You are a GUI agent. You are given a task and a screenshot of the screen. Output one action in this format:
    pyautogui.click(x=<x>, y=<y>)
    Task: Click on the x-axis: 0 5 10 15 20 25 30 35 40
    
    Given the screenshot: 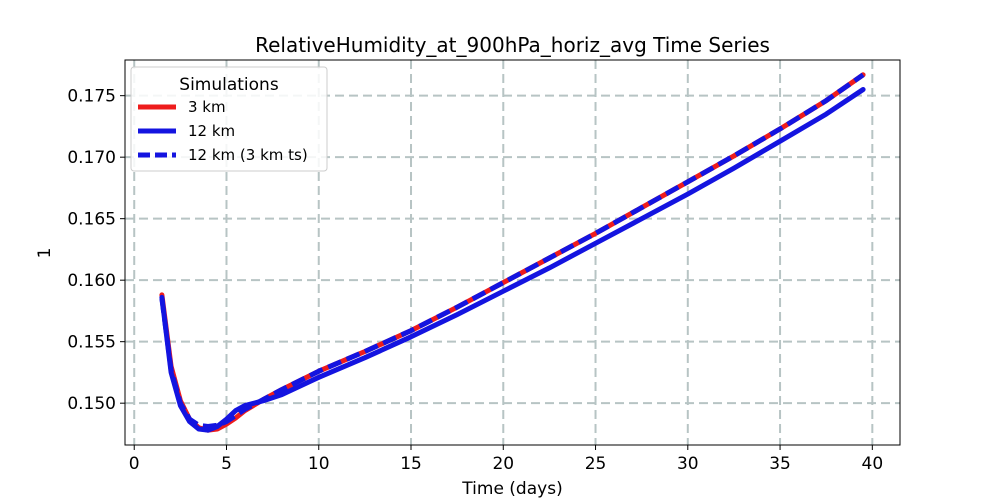 What is the action you would take?
    pyautogui.click(x=506, y=459)
    